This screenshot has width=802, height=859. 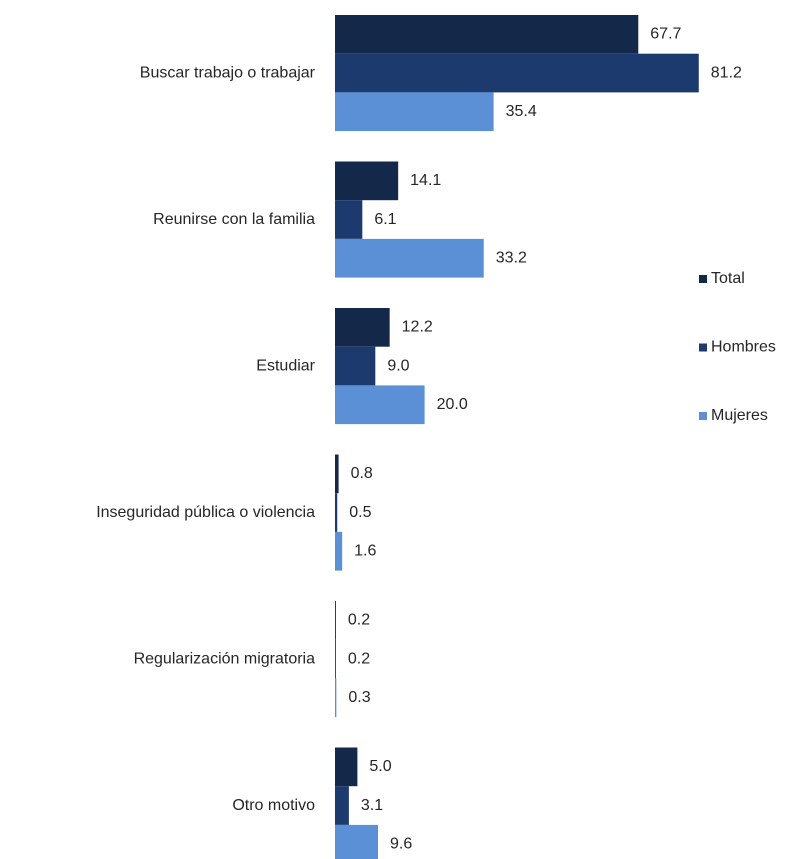 I want to click on category-label: Reunirse con la familia, so click(x=234, y=219).